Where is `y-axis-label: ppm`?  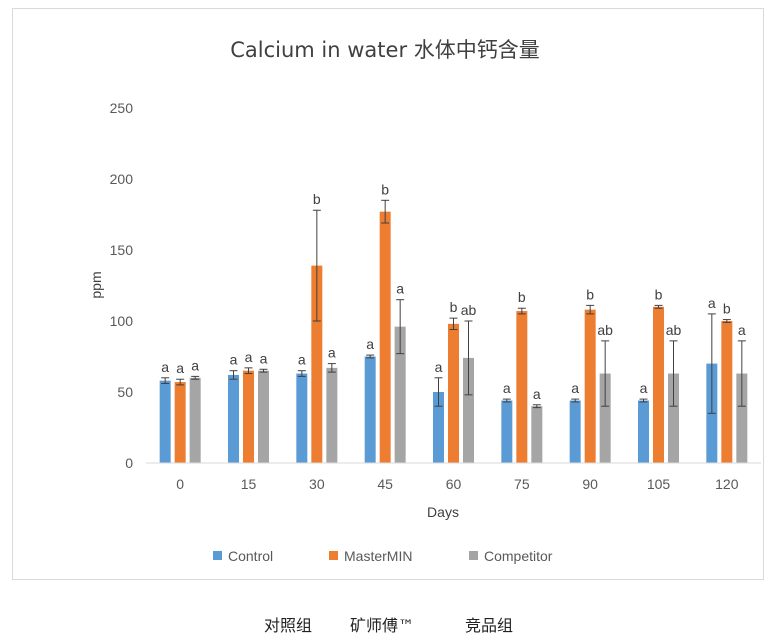 y-axis-label: ppm is located at coordinates (96, 284).